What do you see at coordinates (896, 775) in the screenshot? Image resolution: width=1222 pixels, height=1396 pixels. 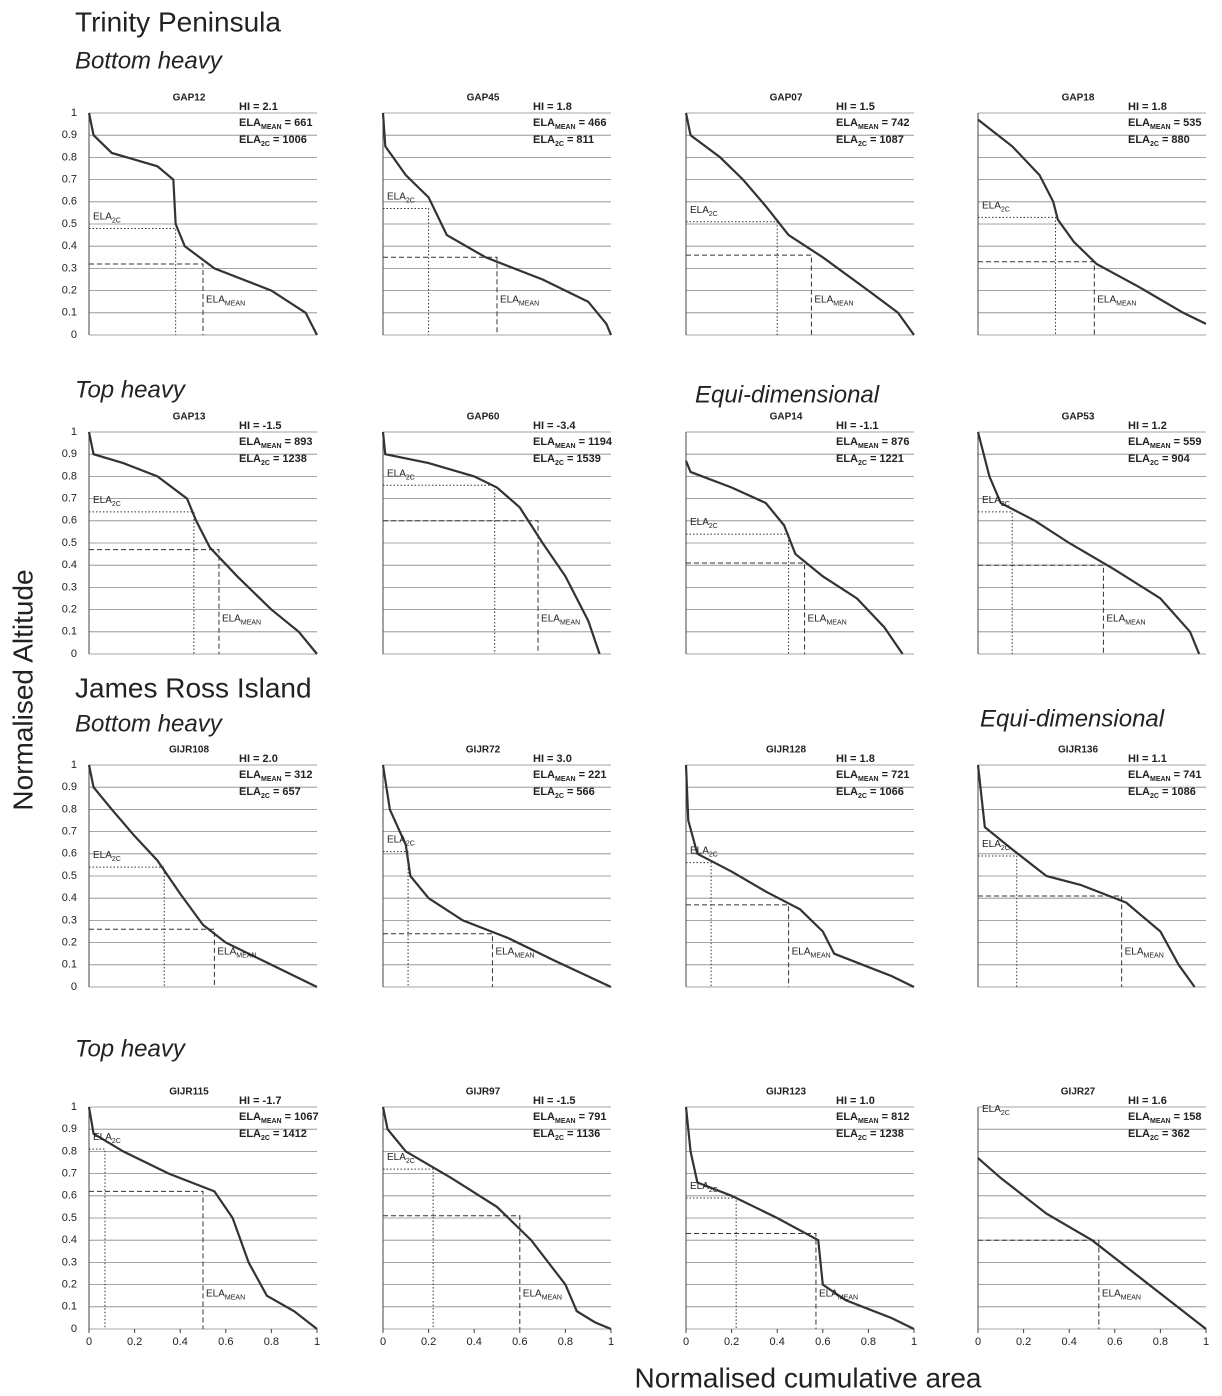 I see `ela-value: = 721` at bounding box center [896, 775].